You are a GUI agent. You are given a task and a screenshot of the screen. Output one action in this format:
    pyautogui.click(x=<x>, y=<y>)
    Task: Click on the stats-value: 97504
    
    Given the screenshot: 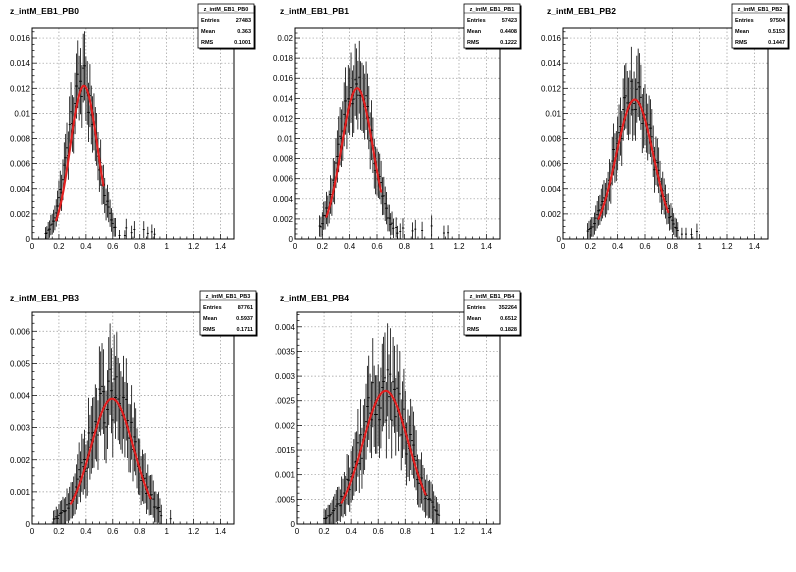 What is the action you would take?
    pyautogui.click(x=778, y=21)
    